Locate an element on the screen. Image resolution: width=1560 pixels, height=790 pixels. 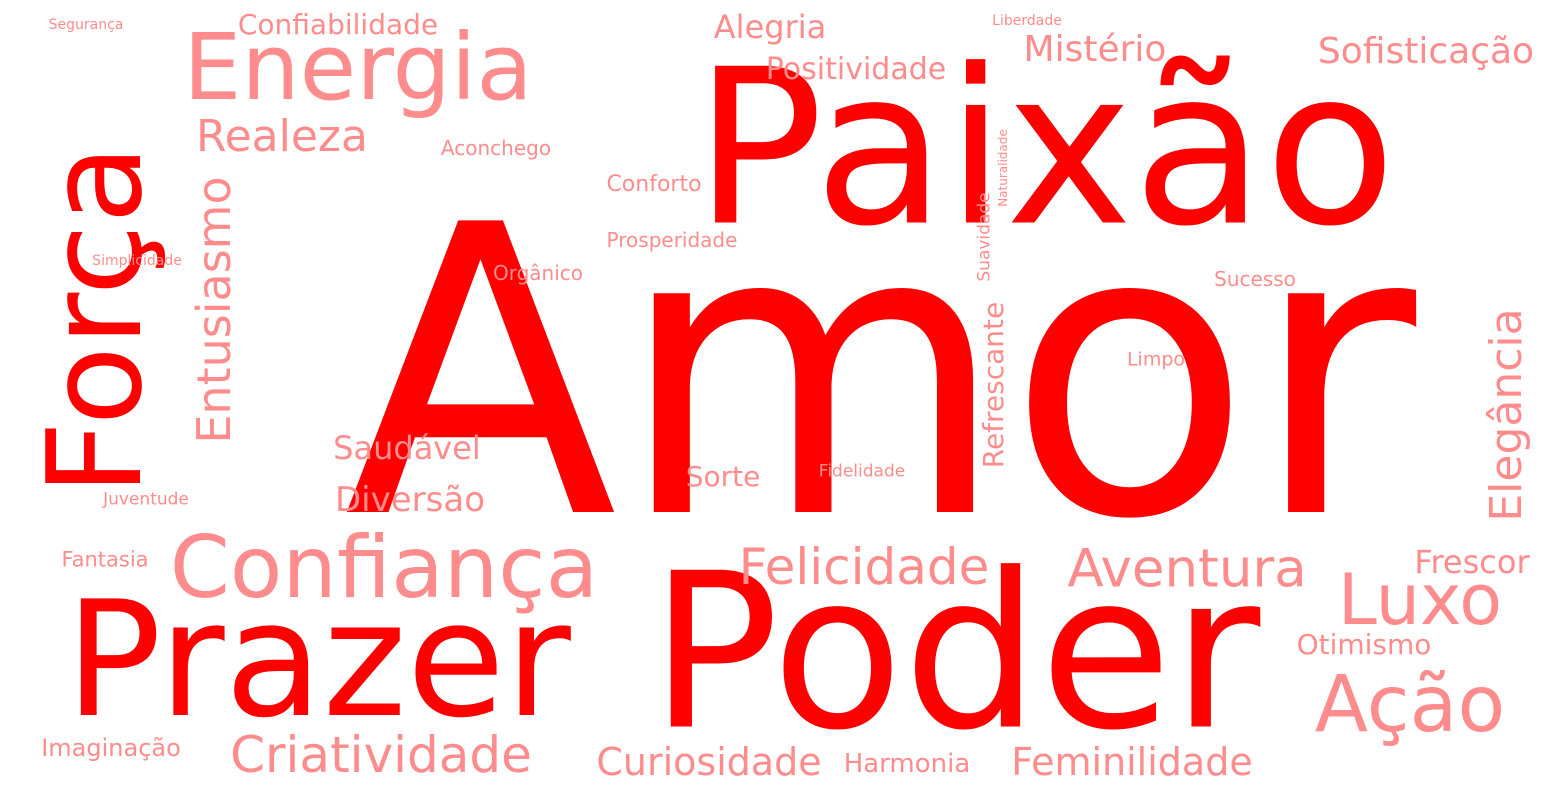
word-felicidade: Felicidade is located at coordinates (864, 567).